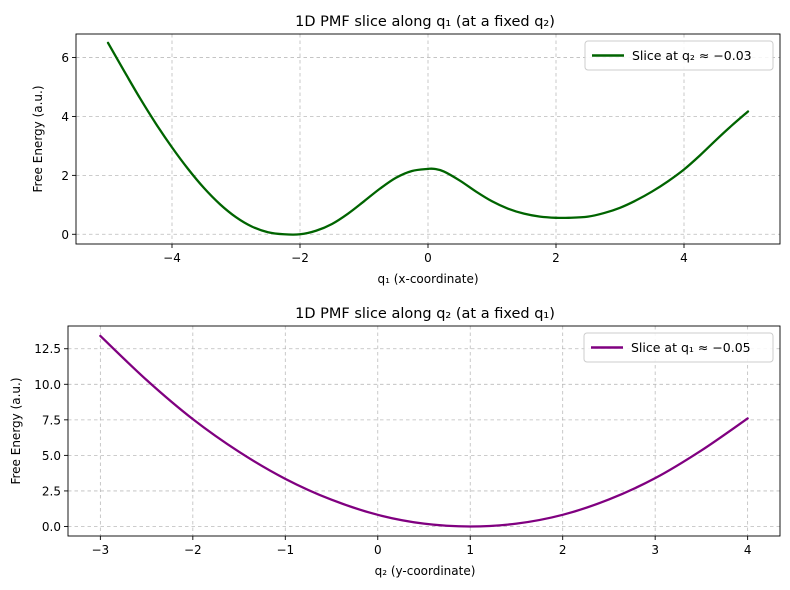  I want to click on legend: Slice at q₂ ≈ −0.03, so click(679, 55).